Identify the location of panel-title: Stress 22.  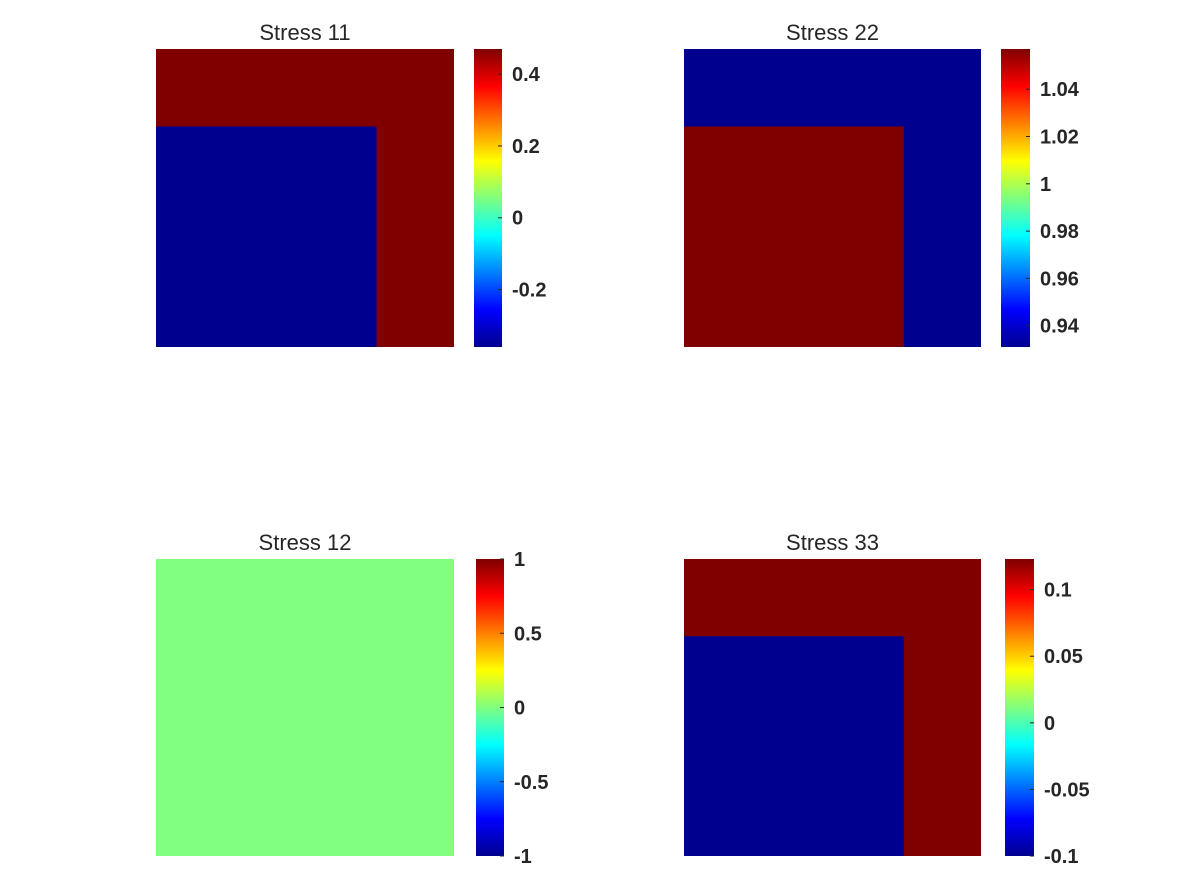
(832, 32).